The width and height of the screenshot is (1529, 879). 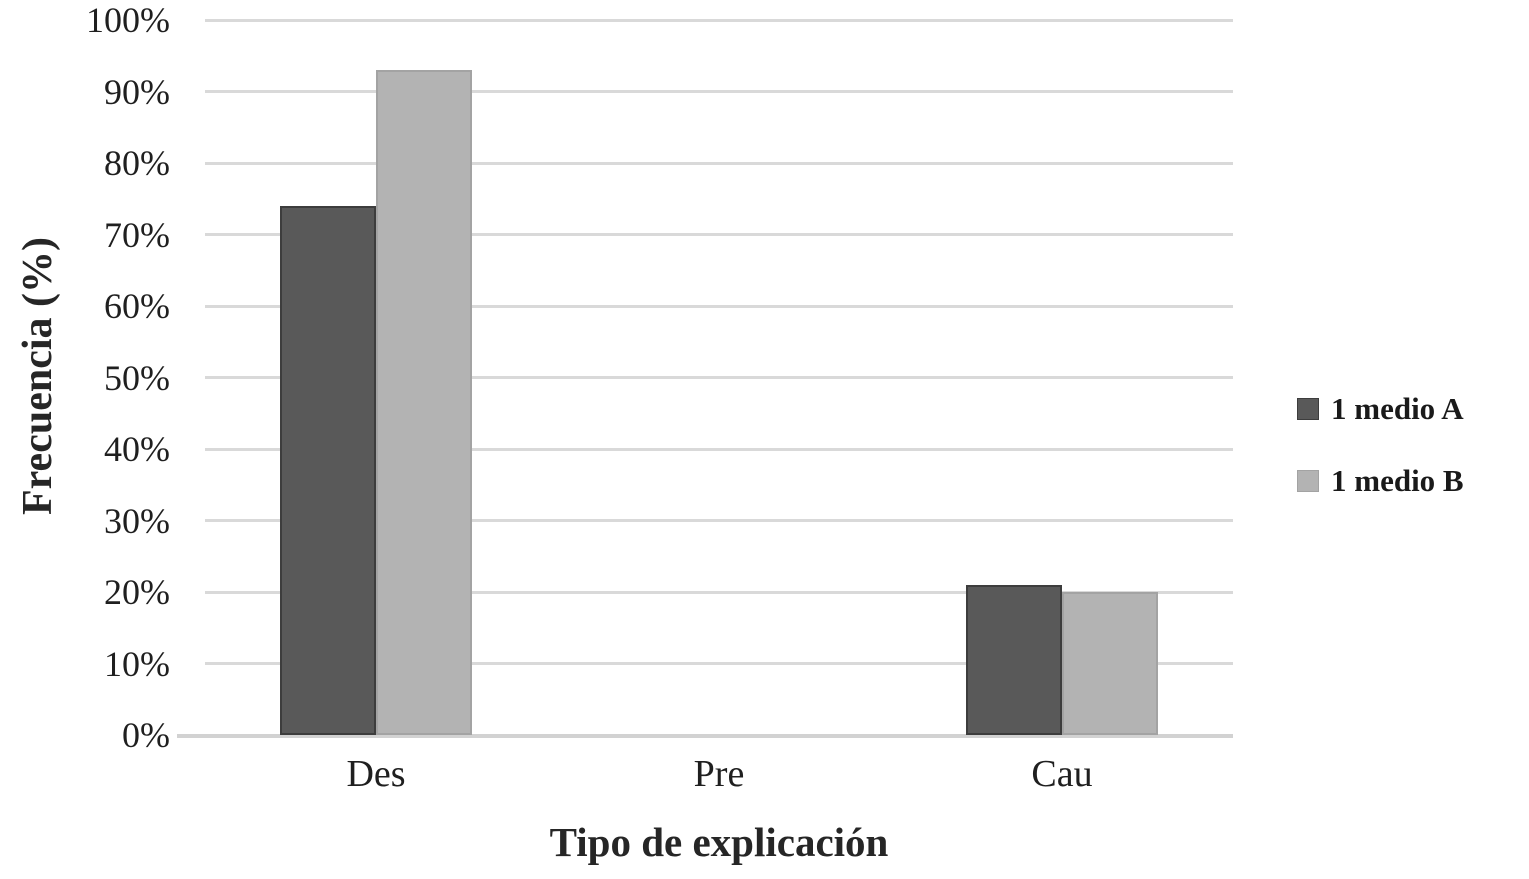 I want to click on legend-item-1: 1 medio B, so click(x=1380, y=480).